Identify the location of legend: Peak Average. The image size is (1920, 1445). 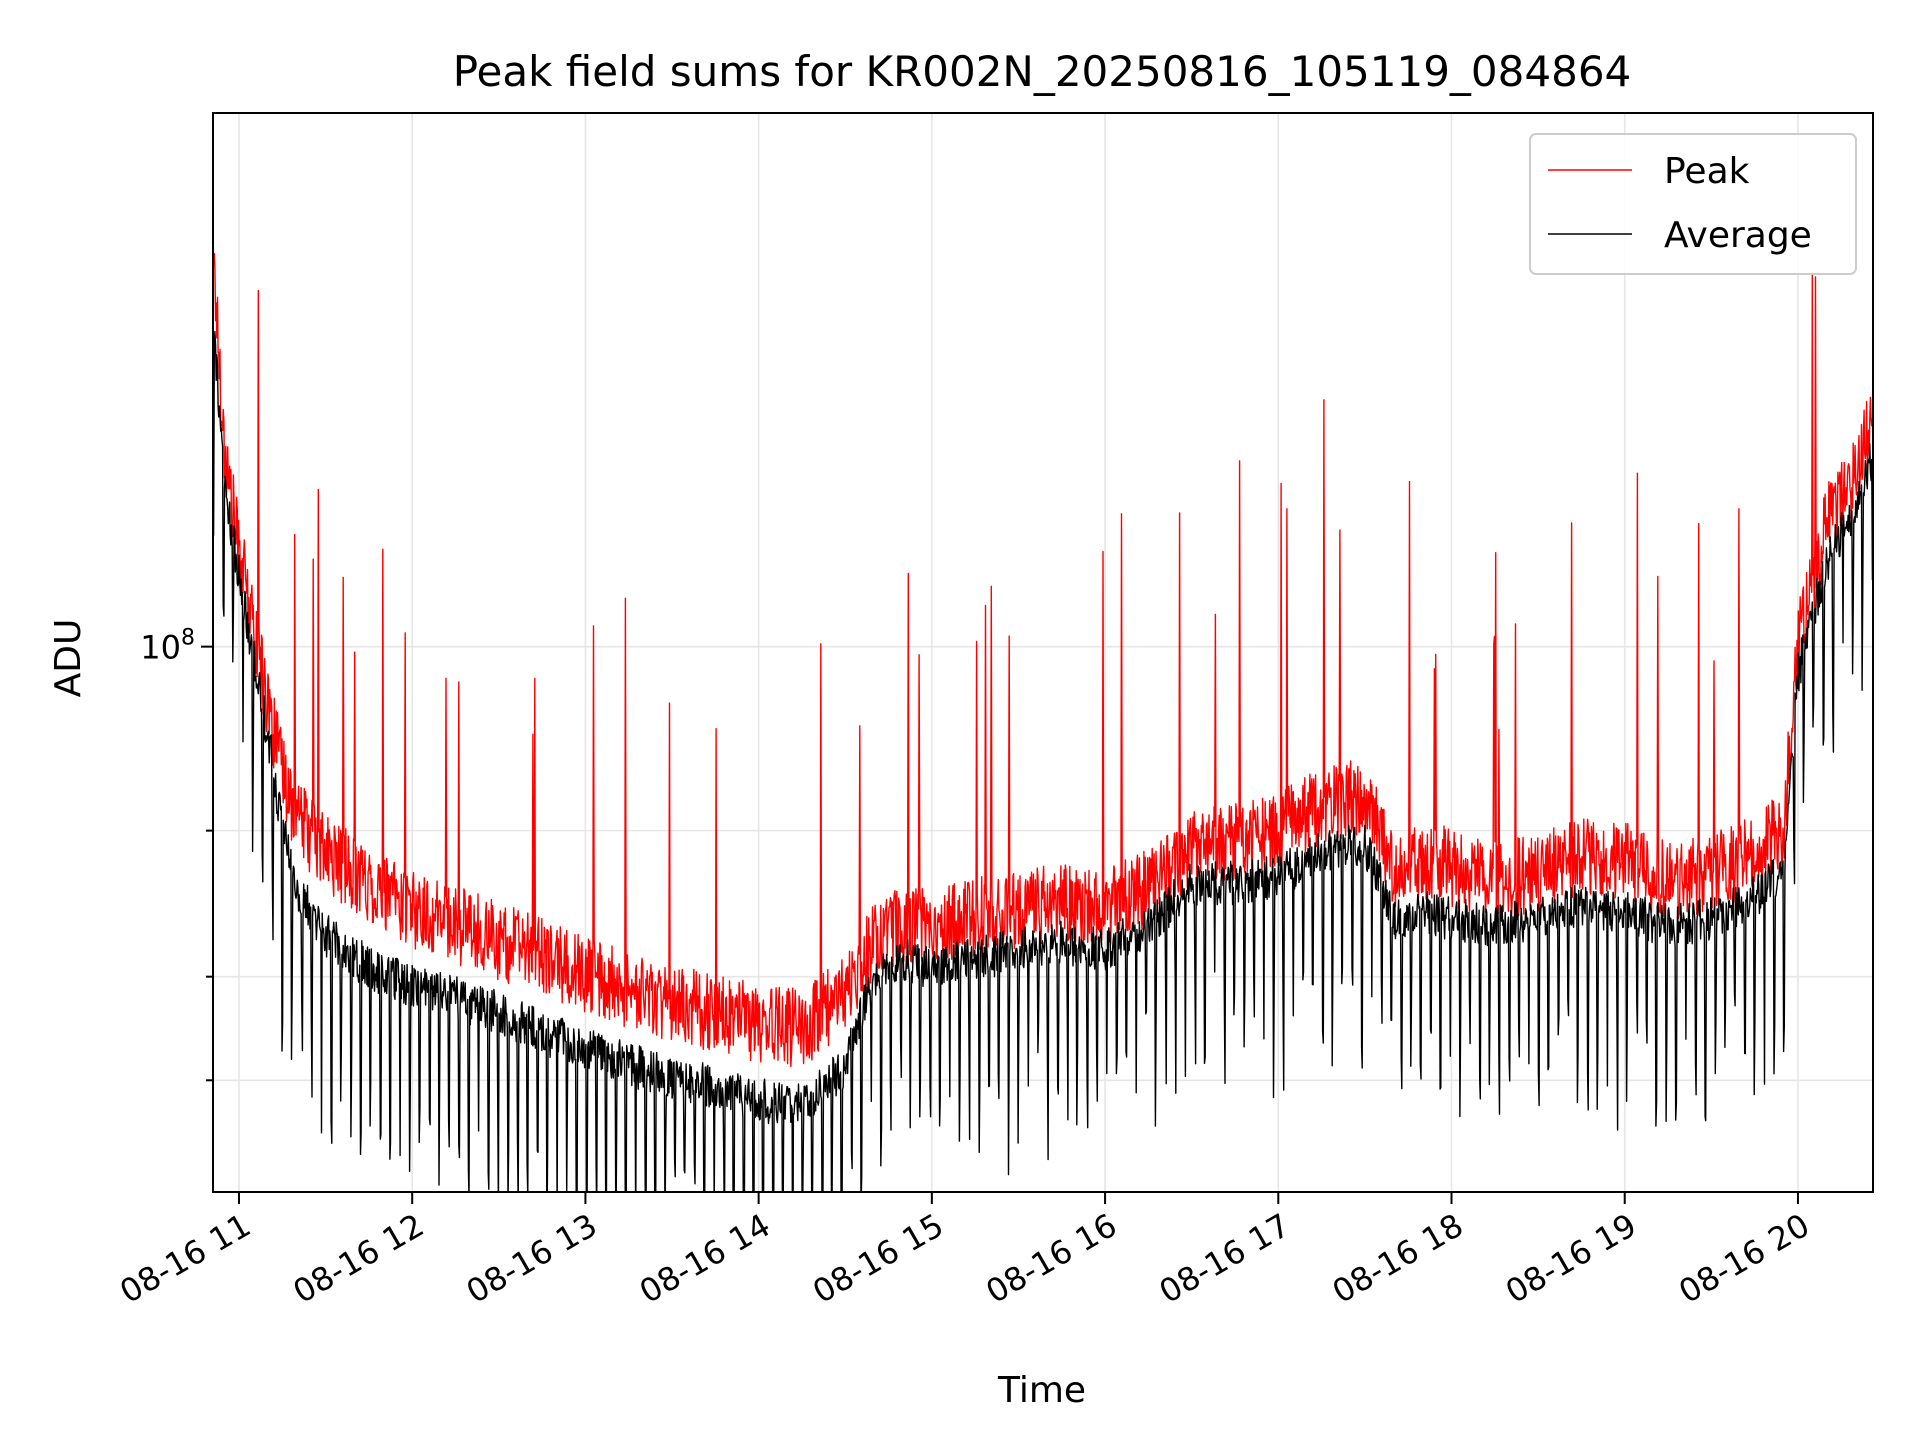
(1693, 204).